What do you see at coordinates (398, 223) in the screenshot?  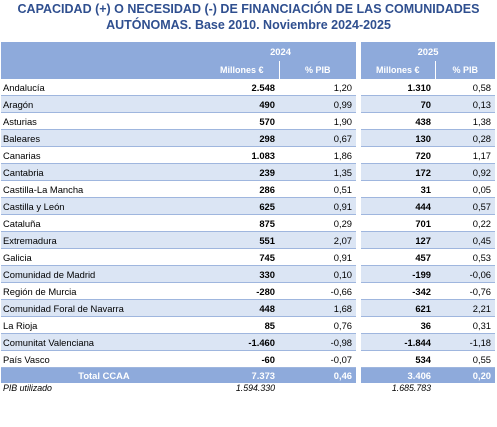 I see `millones-2025: 701` at bounding box center [398, 223].